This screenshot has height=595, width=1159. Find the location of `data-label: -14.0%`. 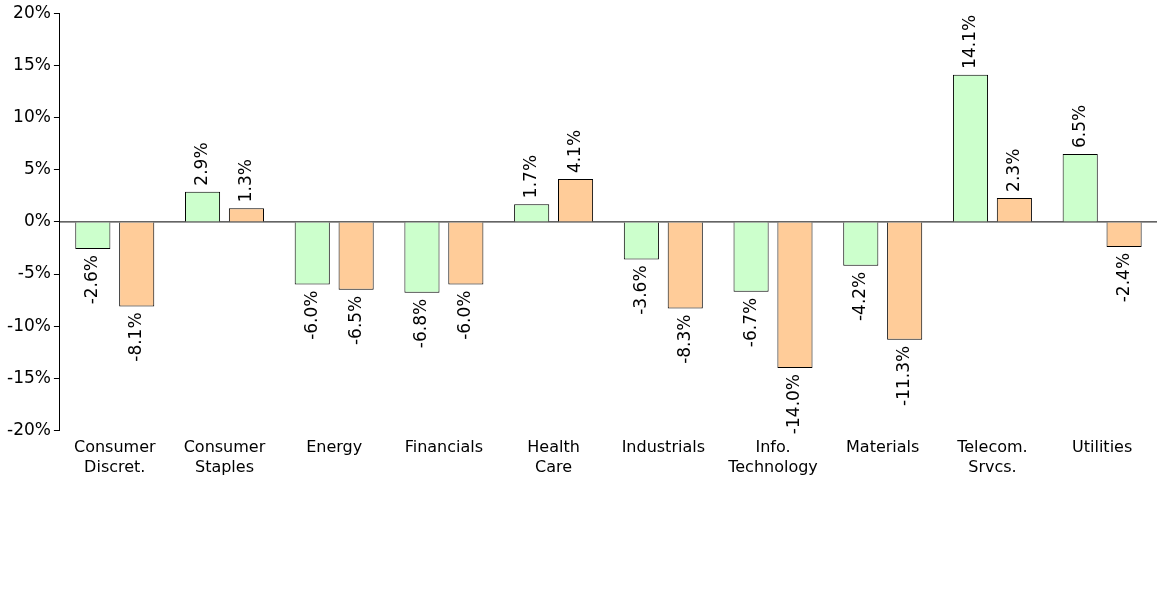

data-label: -14.0% is located at coordinates (793, 404).